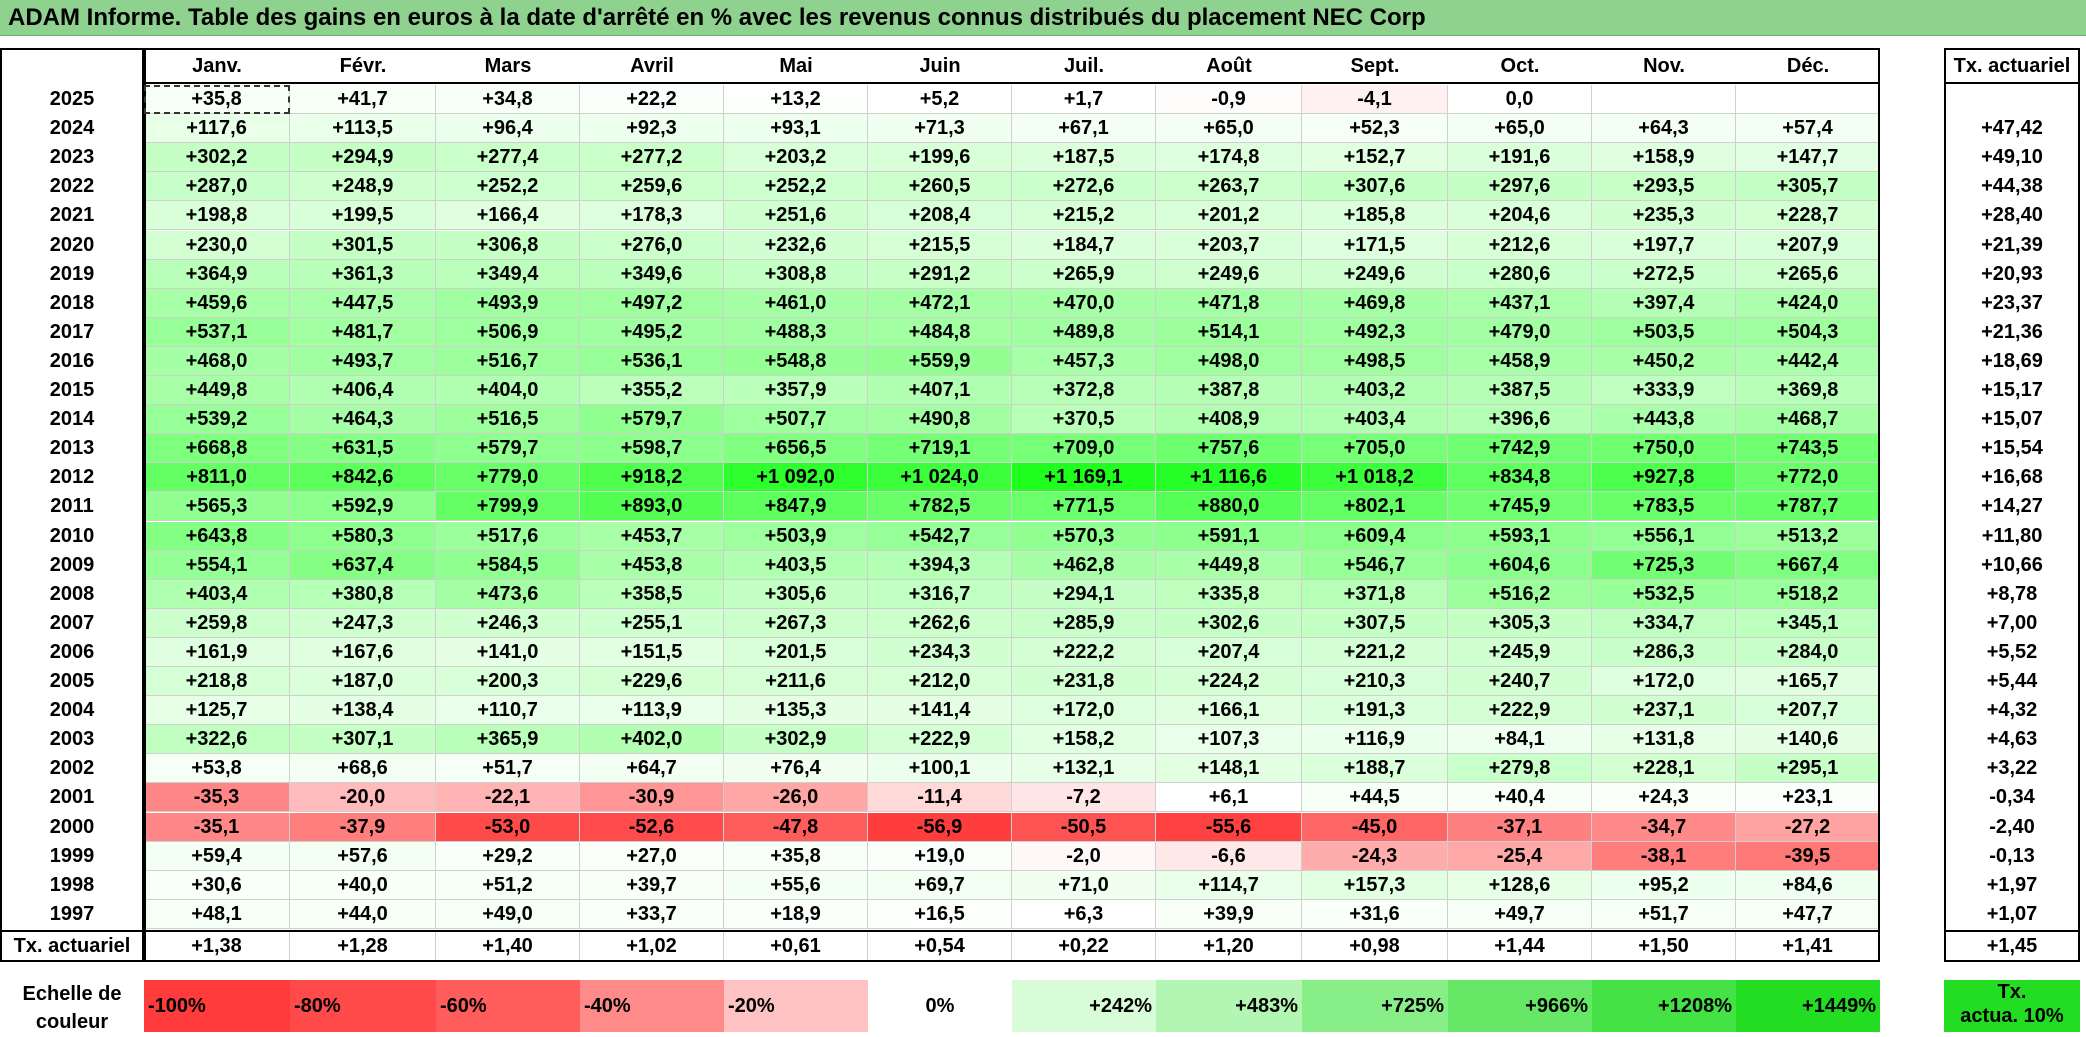 This screenshot has height=1037, width=2086. What do you see at coordinates (1664, 1006) in the screenshot?
I see `color-scale-stop: +1208%` at bounding box center [1664, 1006].